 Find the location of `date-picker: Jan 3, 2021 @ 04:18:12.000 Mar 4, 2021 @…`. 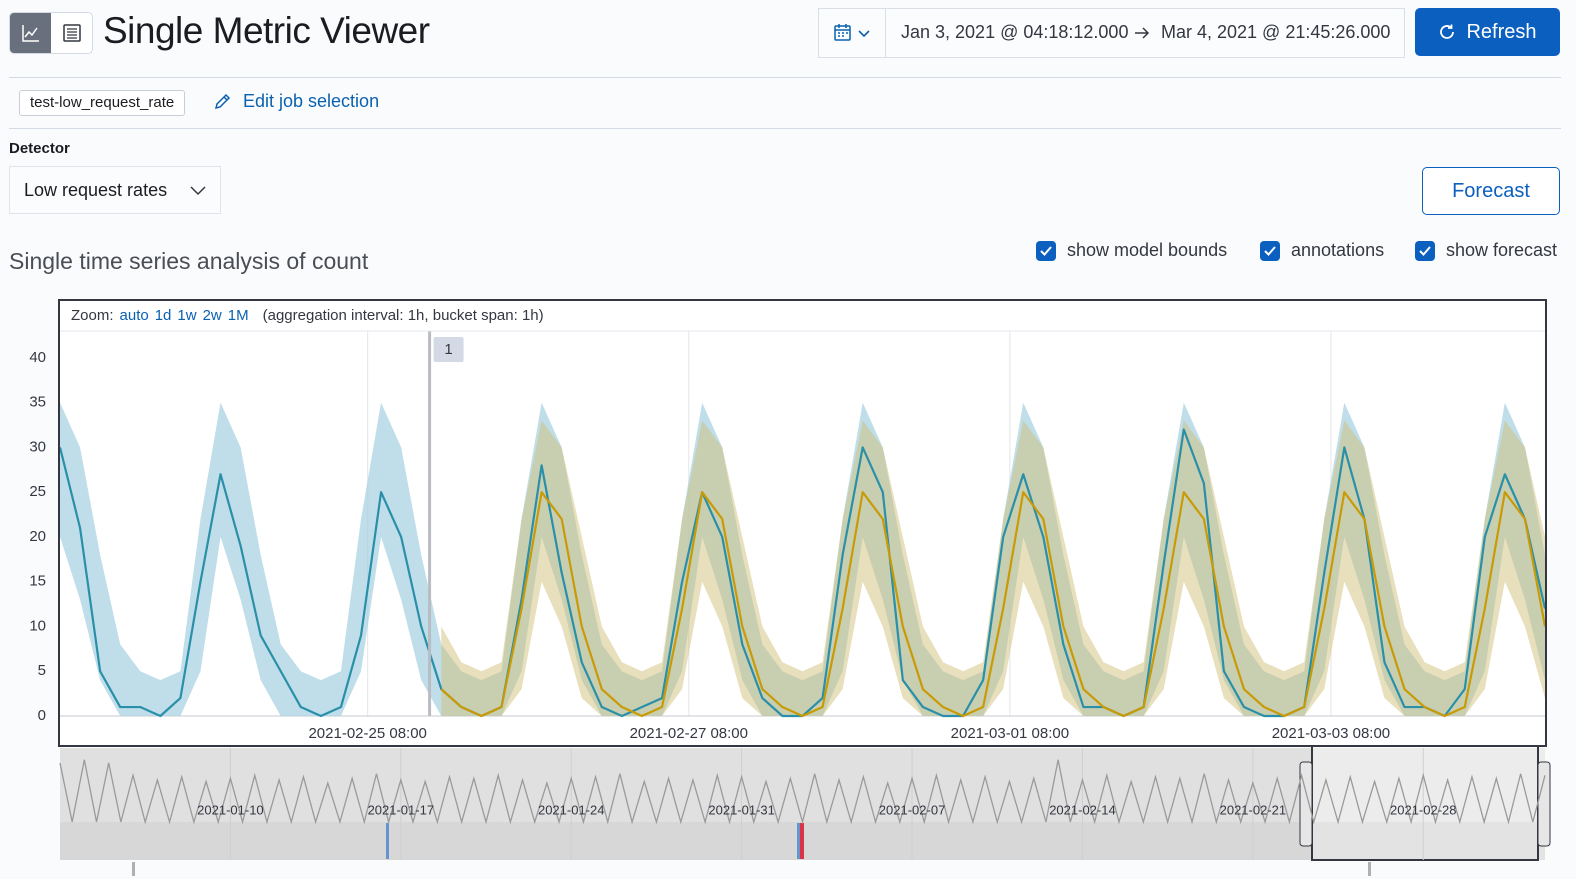

date-picker: Jan 3, 2021 @ 04:18:12.000 Mar 4, 2021 @… is located at coordinates (1111, 33).